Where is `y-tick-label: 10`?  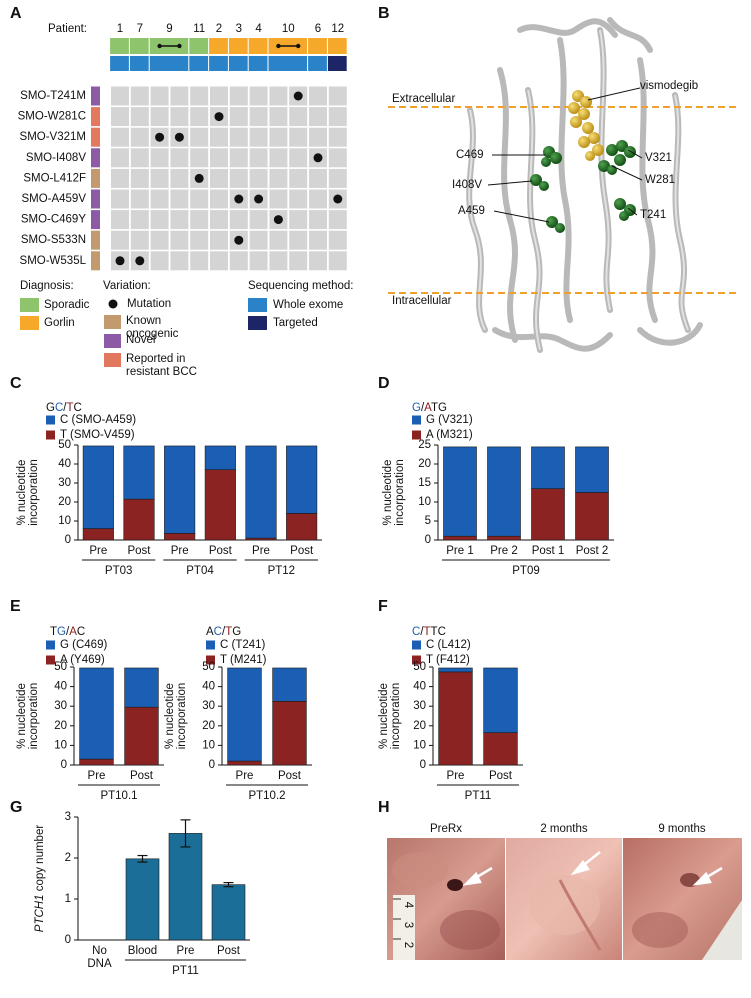 y-tick-label: 10 is located at coordinates (208, 745).